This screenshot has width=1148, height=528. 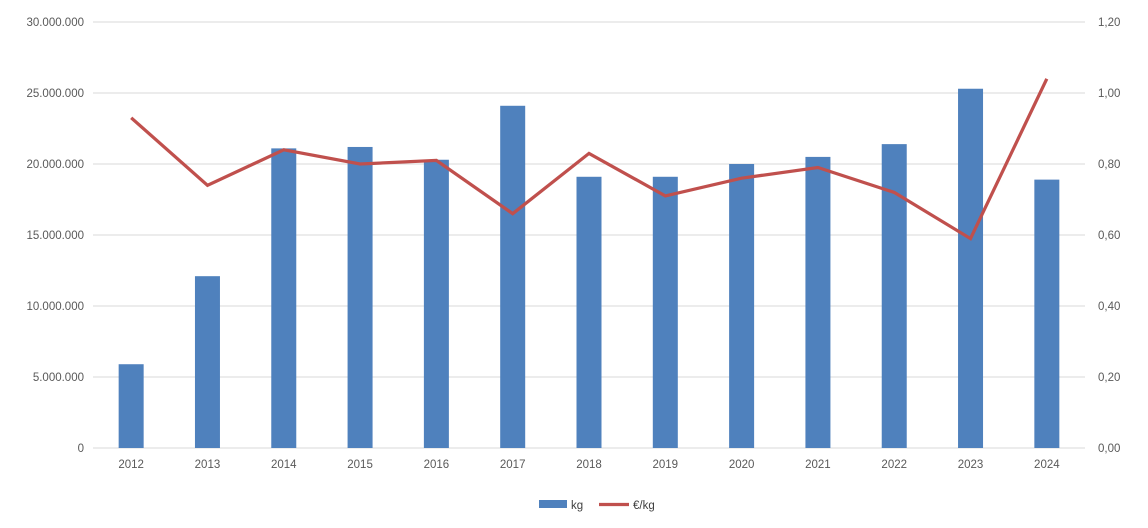 I want to click on right-axis-tick-label: 1,00, so click(x=1109, y=94).